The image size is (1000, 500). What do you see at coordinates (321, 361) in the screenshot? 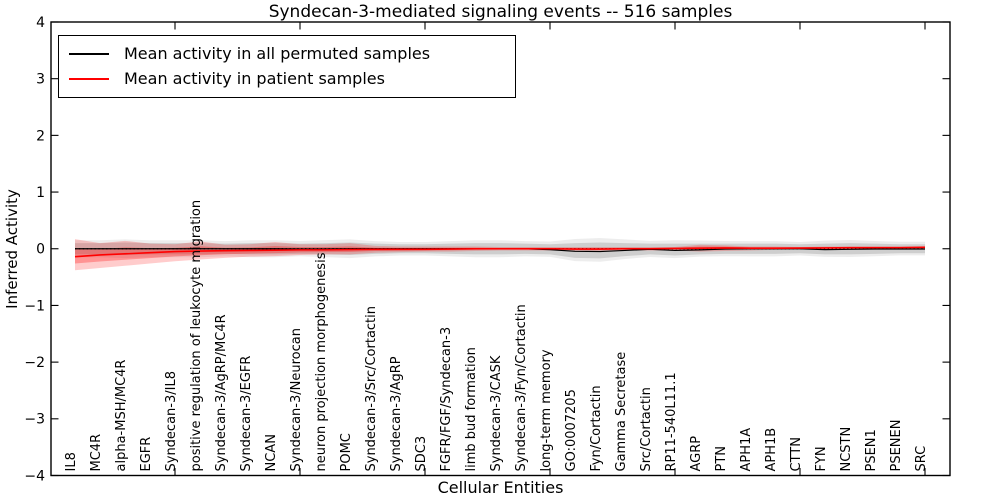
I see `x-tick-label: neuron projection morphogenesis` at bounding box center [321, 361].